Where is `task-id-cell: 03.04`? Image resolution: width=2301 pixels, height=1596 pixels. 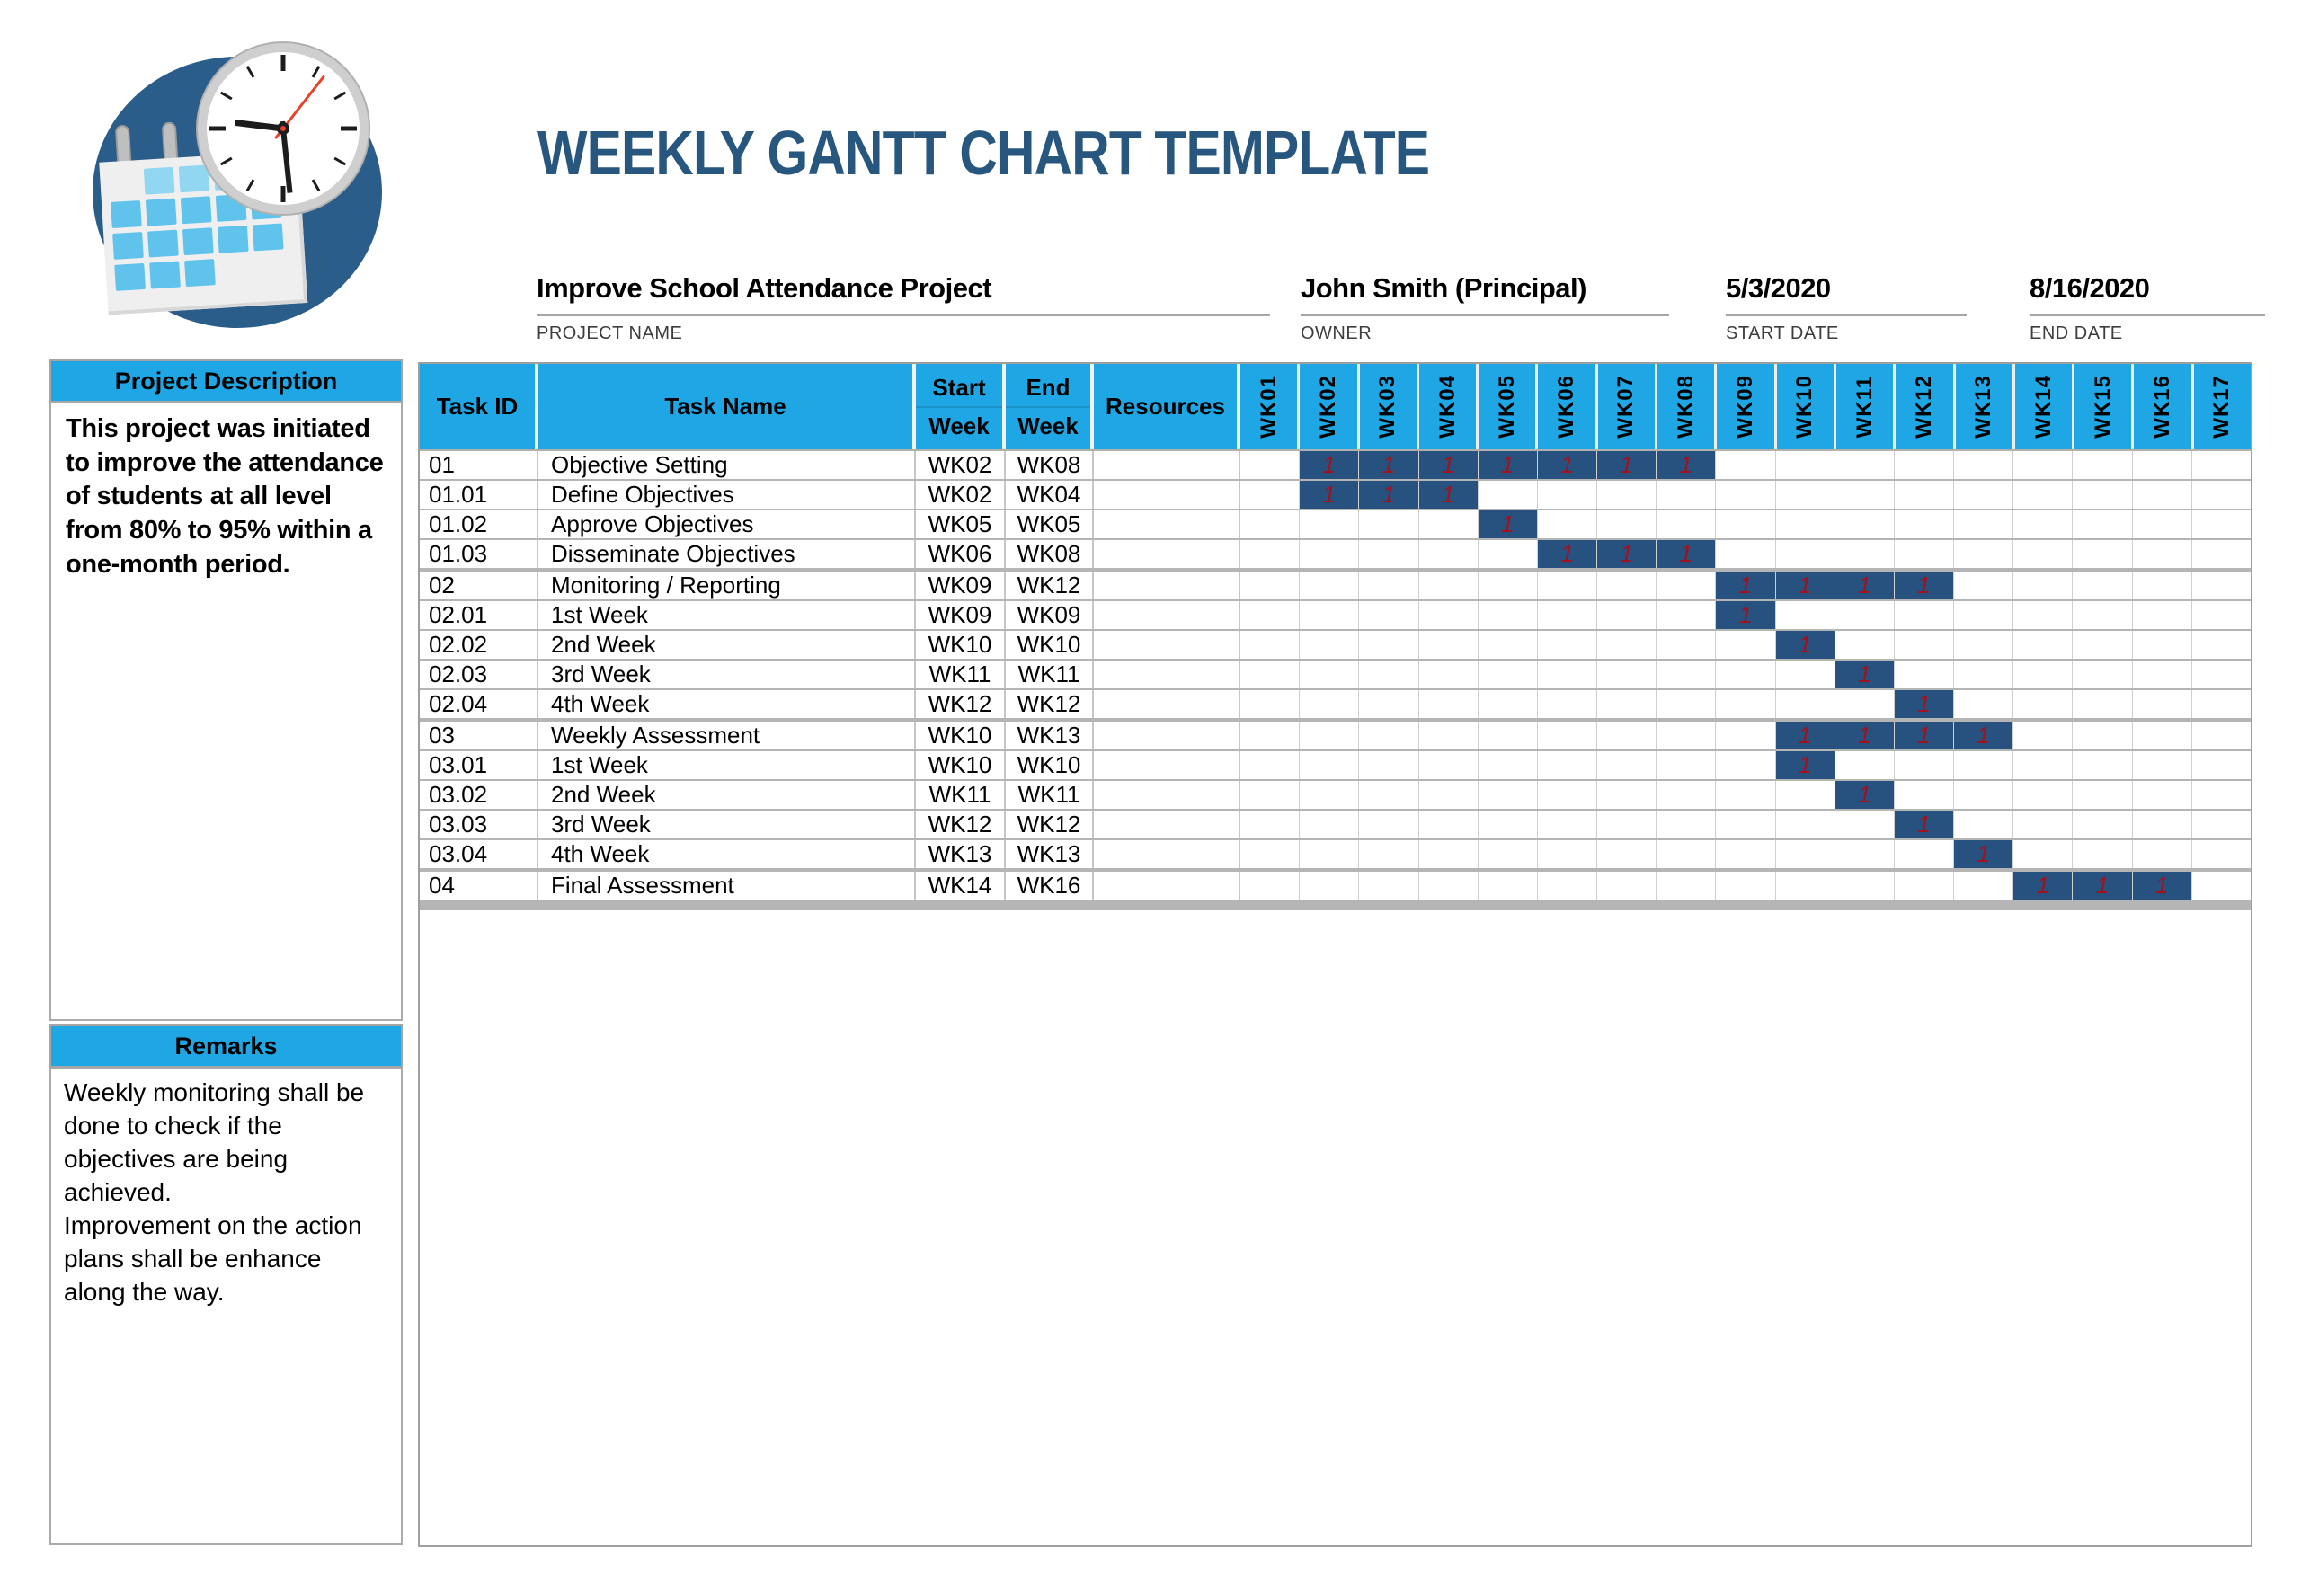
task-id-cell: 03.04 is located at coordinates (479, 854).